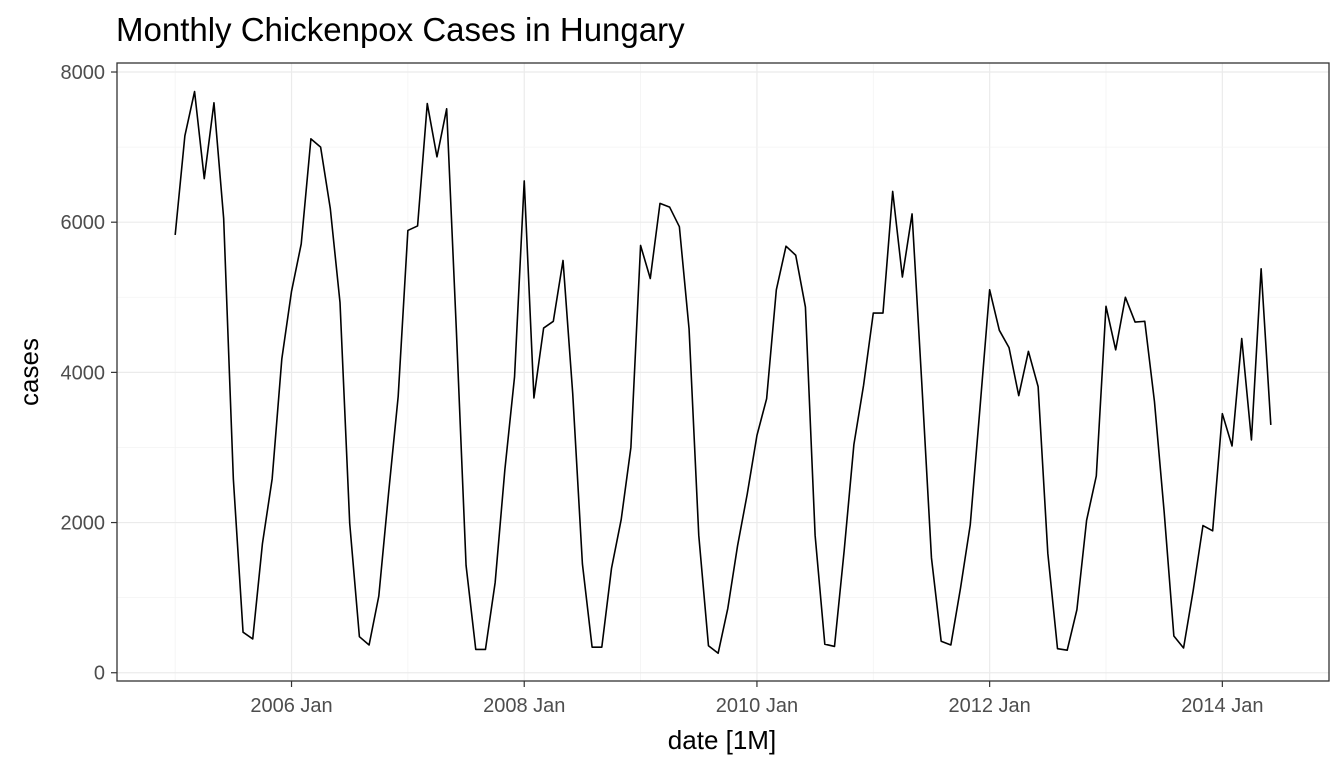 The image size is (1344, 768). I want to click on y-axis-title: cases, so click(29, 372).